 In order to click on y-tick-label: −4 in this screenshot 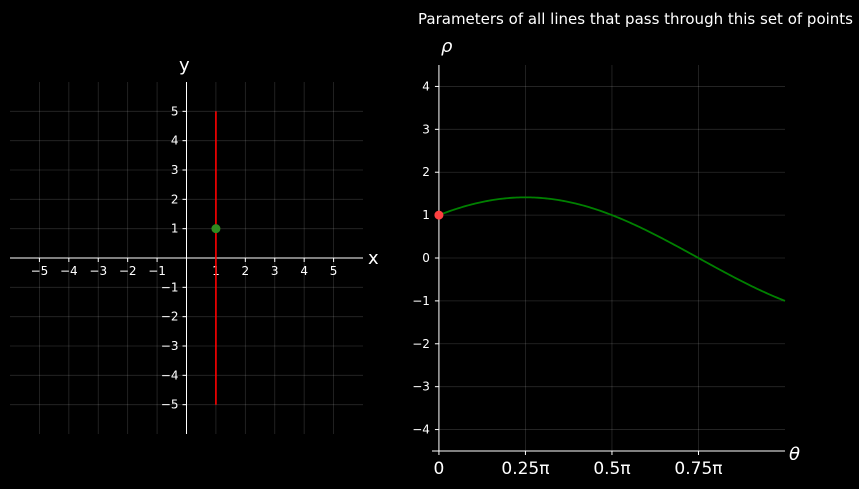, I will do `click(170, 375)`.